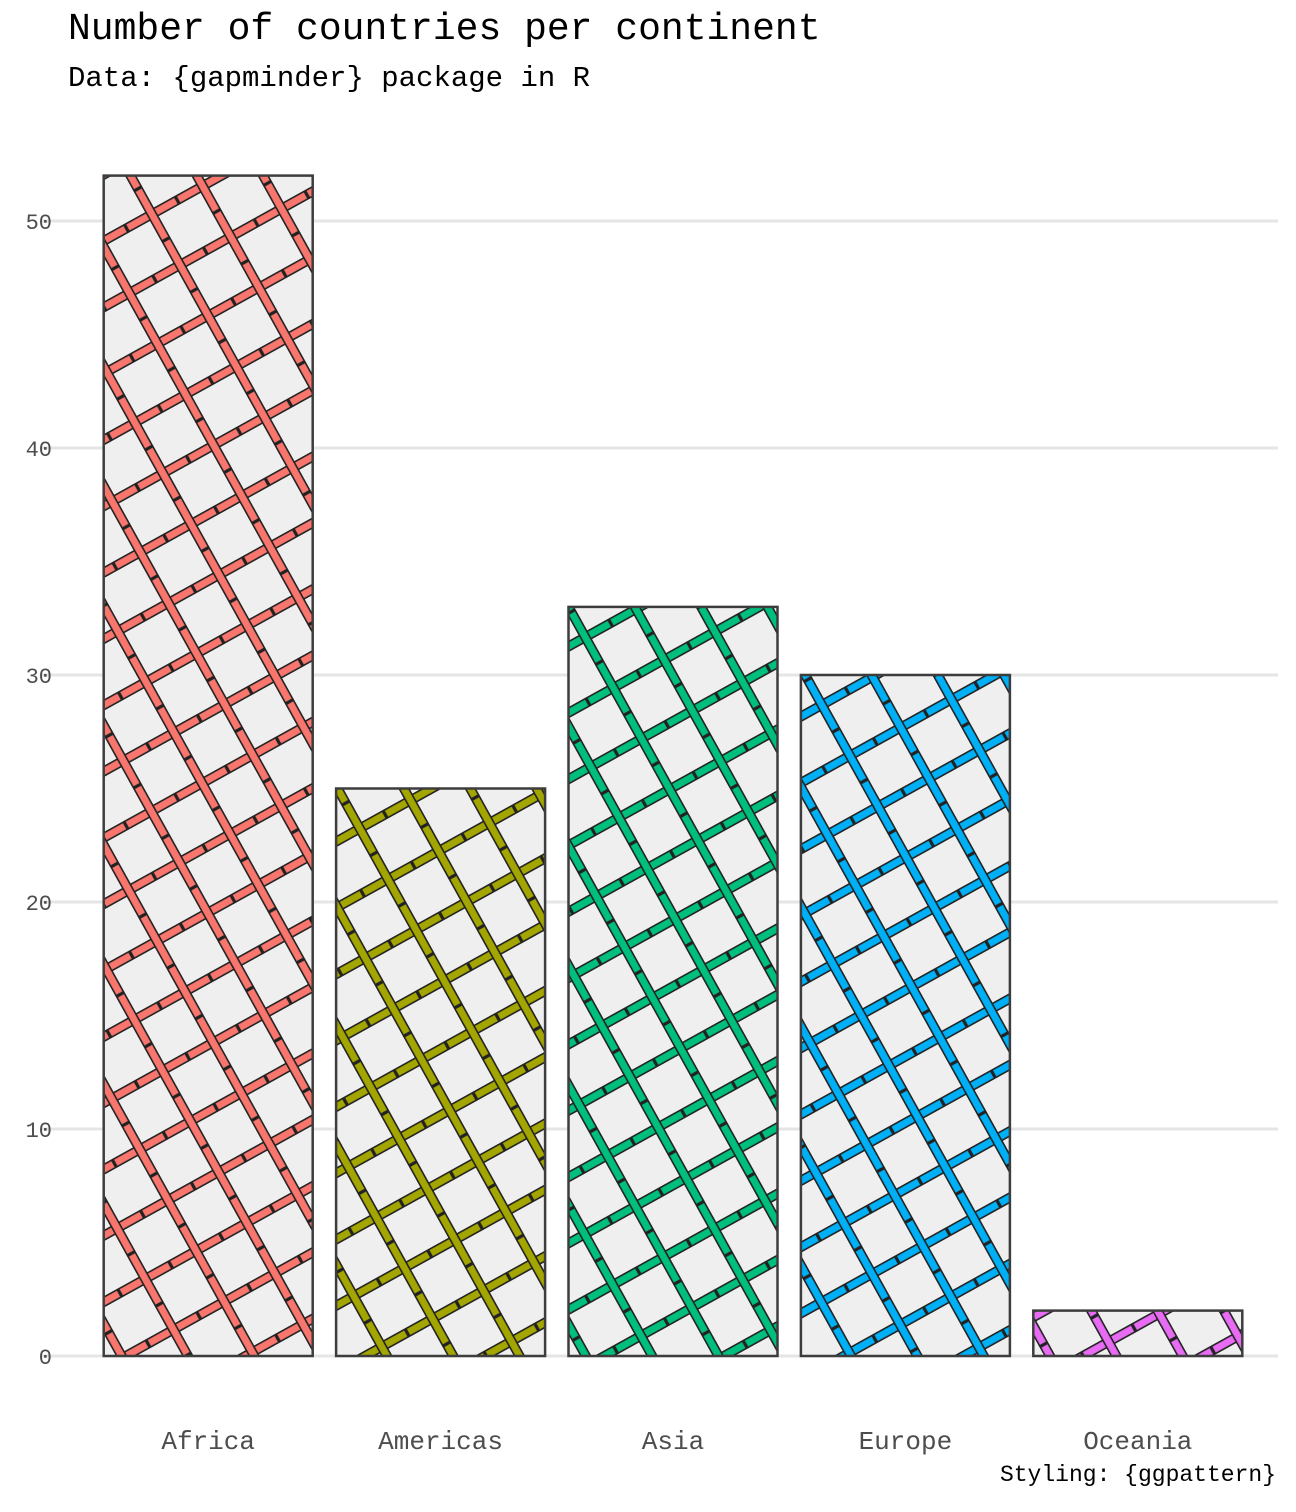  I want to click on bar-africa, so click(208, 766).